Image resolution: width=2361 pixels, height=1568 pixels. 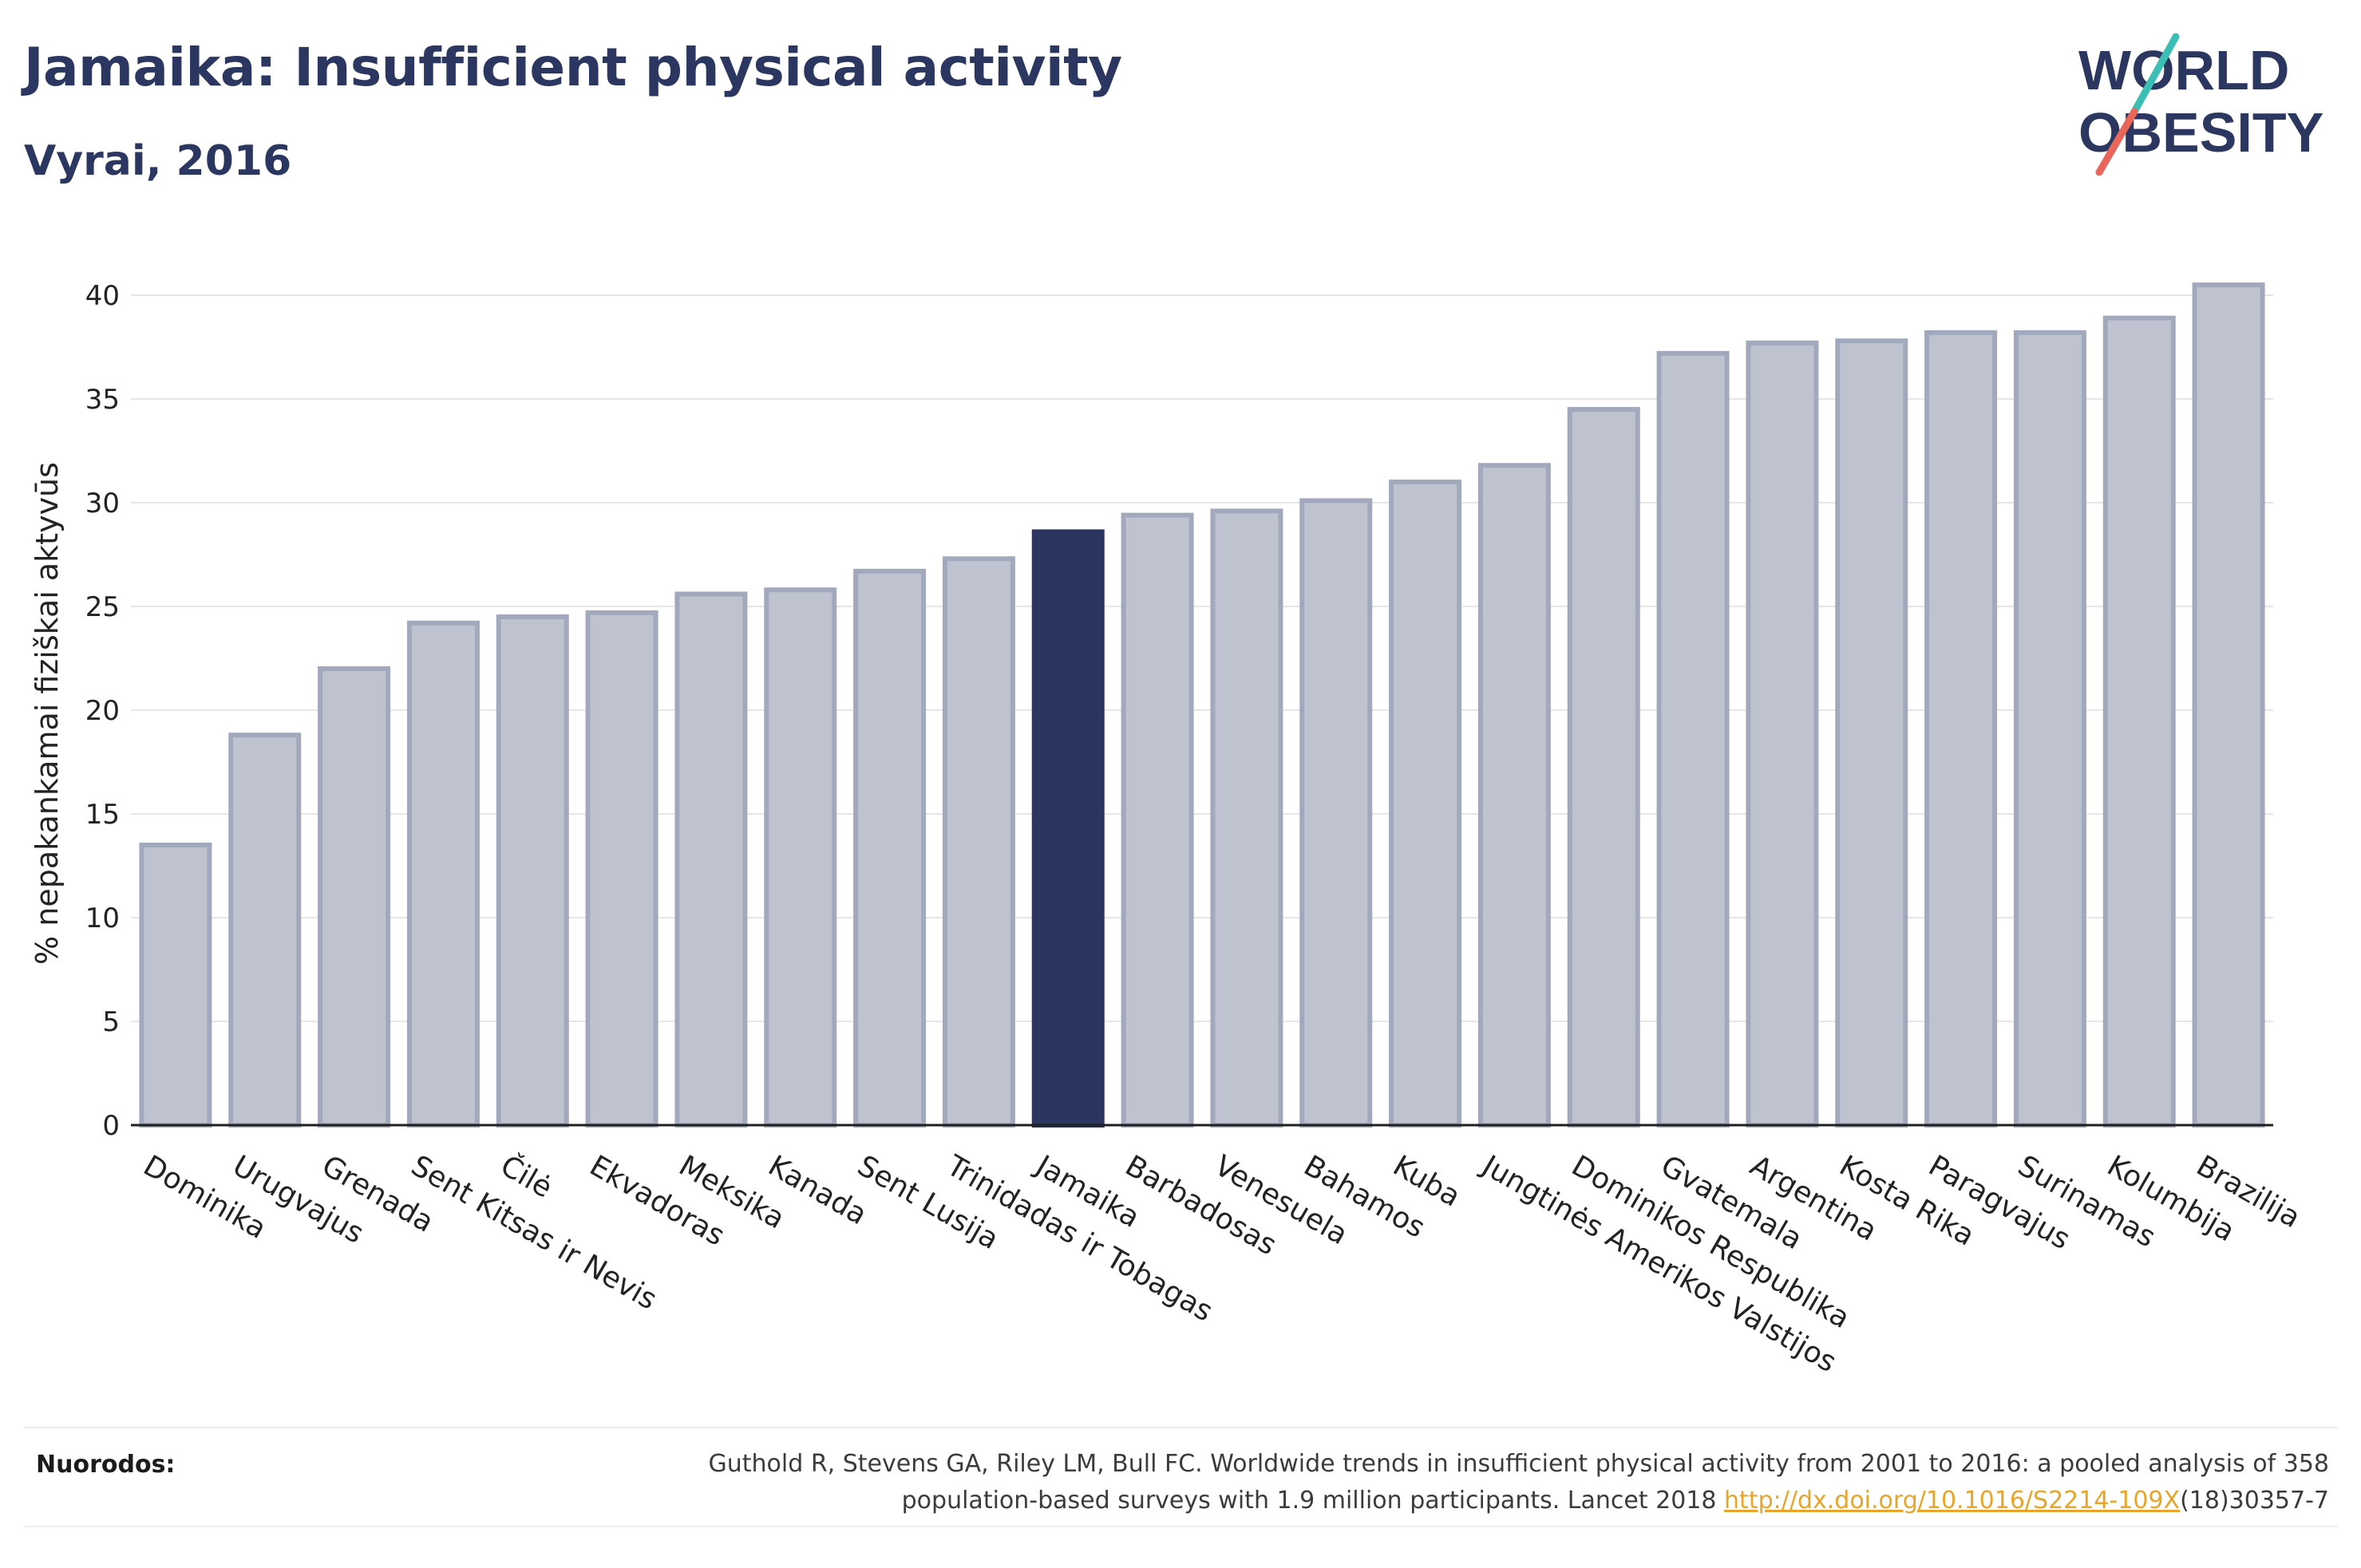 I want to click on y-tick-label: 5, so click(x=111, y=1022).